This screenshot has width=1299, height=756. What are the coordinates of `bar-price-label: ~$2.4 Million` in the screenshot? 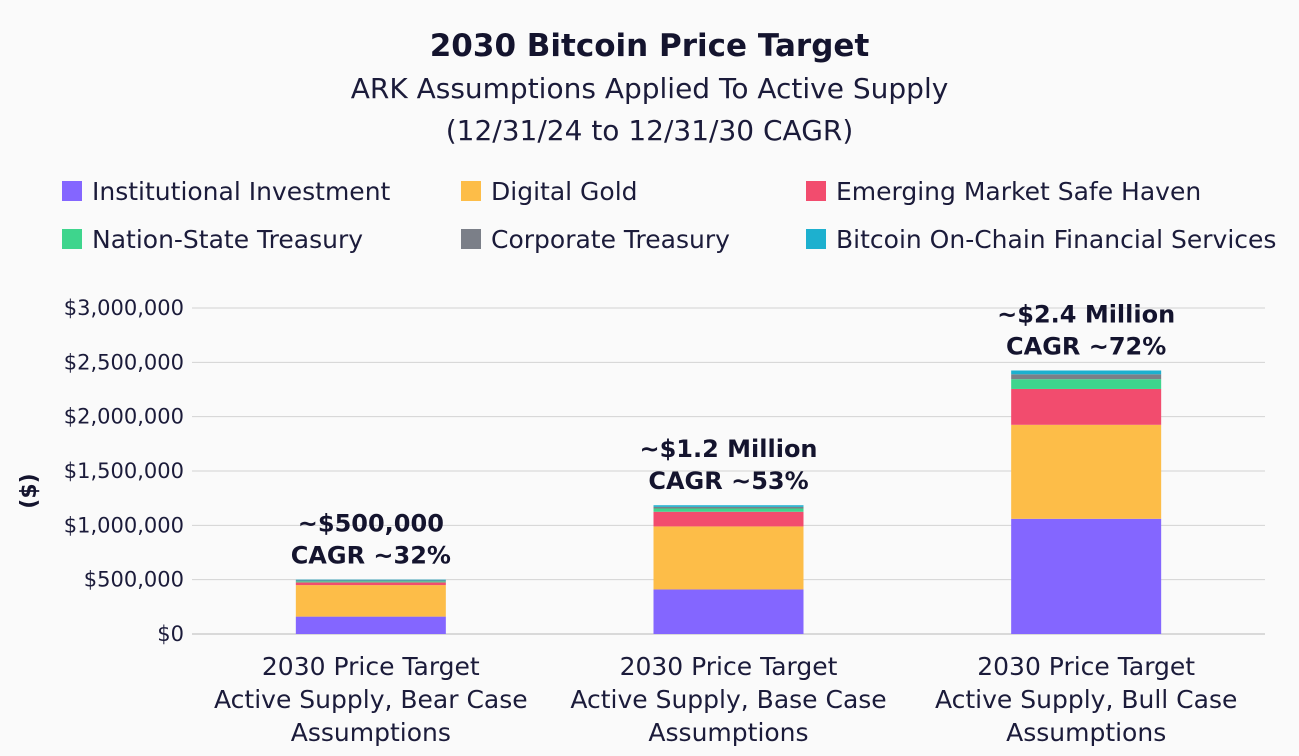 It's located at (1086, 314).